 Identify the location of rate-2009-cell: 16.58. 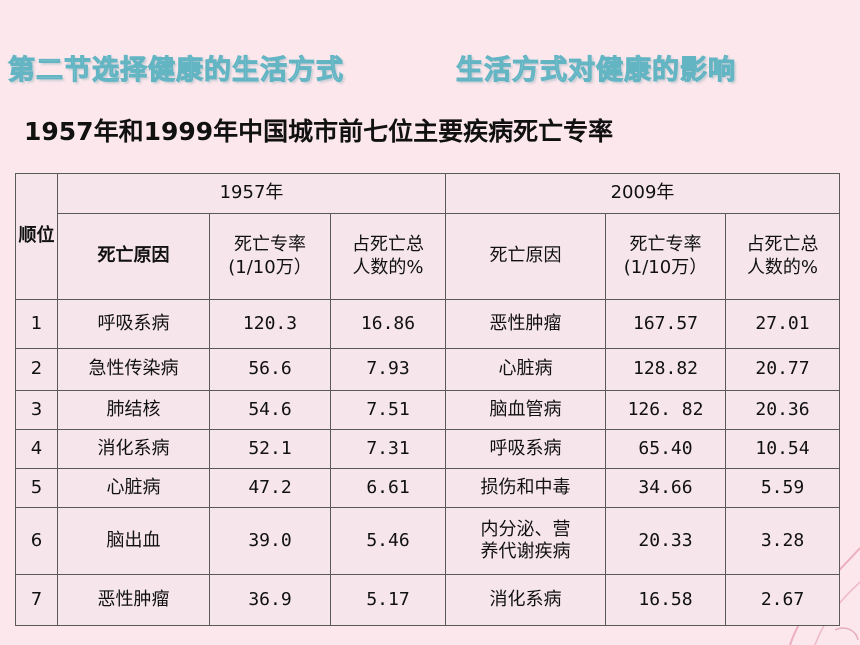
(665, 600).